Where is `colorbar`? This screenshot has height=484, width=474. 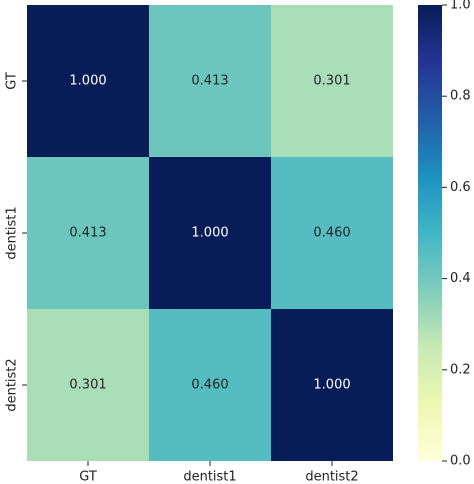 colorbar is located at coordinates (430, 233).